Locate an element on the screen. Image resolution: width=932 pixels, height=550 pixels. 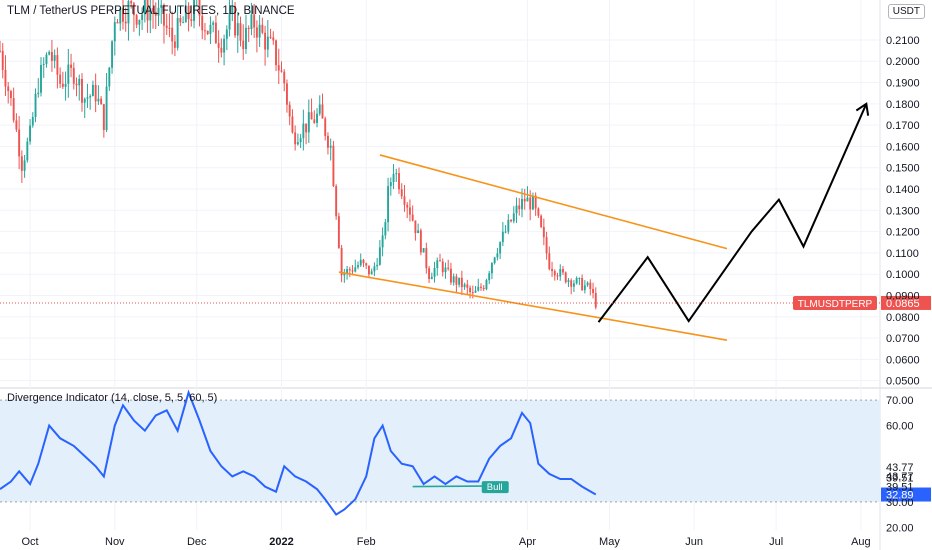
time-tick-label: Oct is located at coordinates (29, 542).